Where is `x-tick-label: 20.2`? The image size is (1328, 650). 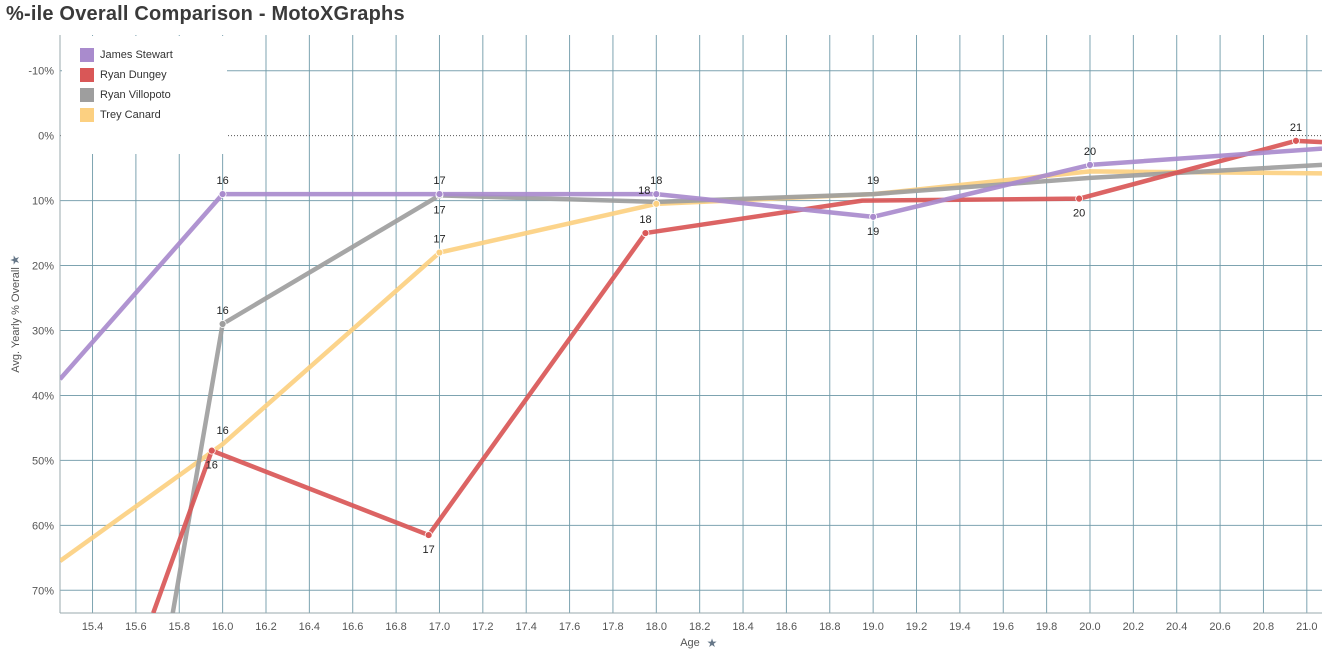 x-tick-label: 20.2 is located at coordinates (1133, 627).